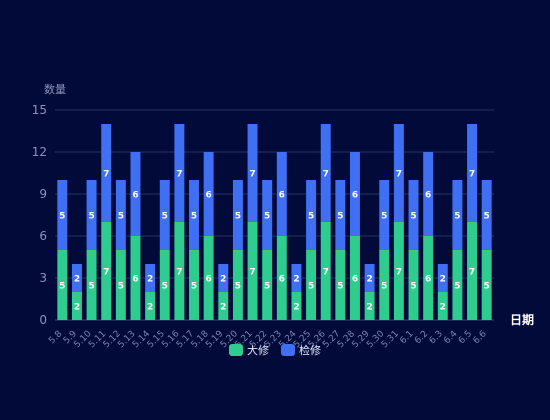 This screenshot has height=420, width=550. What do you see at coordinates (43, 320) in the screenshot?
I see `y-tick-label: 0` at bounding box center [43, 320].